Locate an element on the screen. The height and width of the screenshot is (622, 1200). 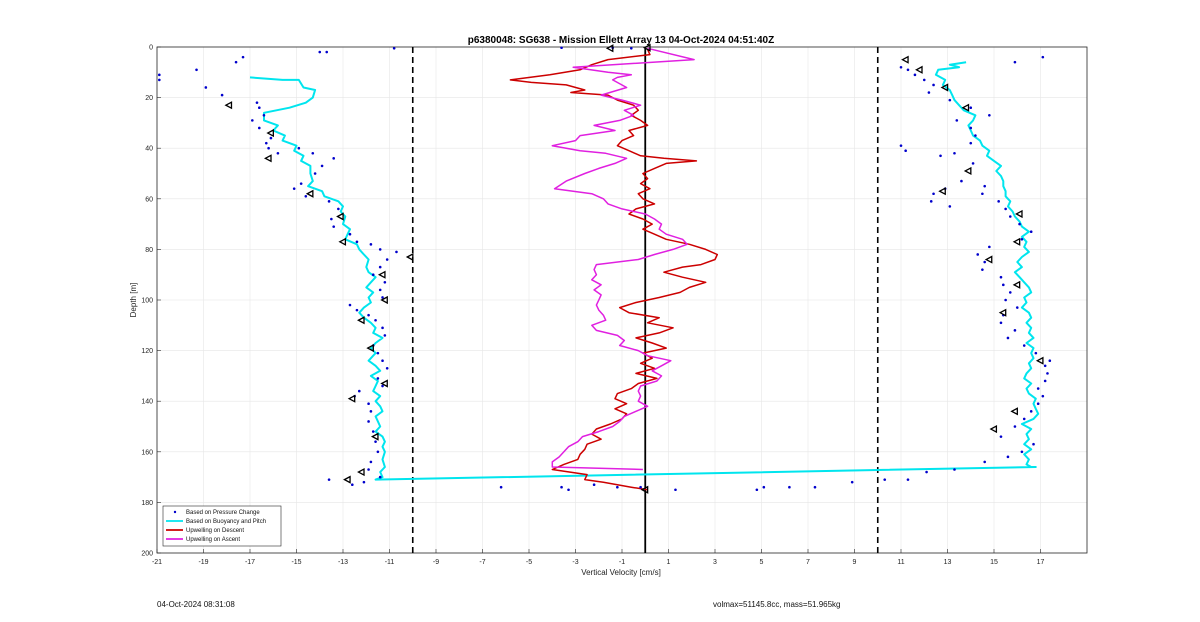
y-tick-label: 100 is located at coordinates (147, 301).